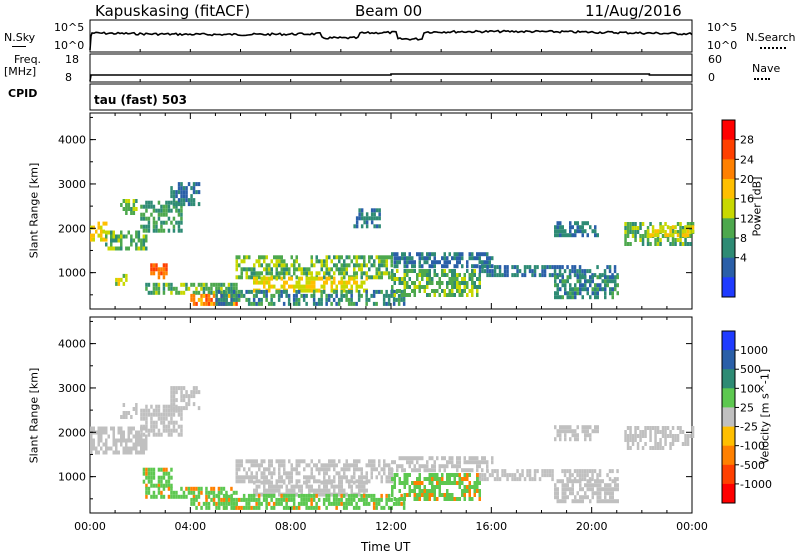 Image resolution: width=800 pixels, height=554 pixels. I want to click on power-colorbar-tick-label: 8, so click(743, 238).